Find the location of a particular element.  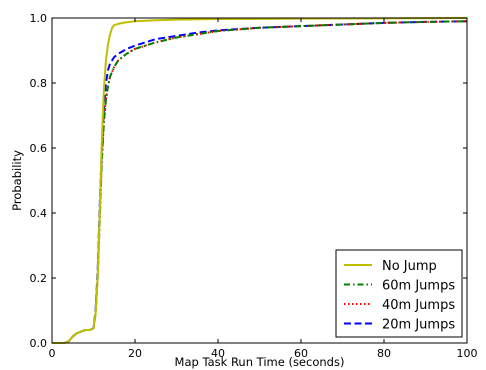

x-tick-label: 40 is located at coordinates (218, 353).